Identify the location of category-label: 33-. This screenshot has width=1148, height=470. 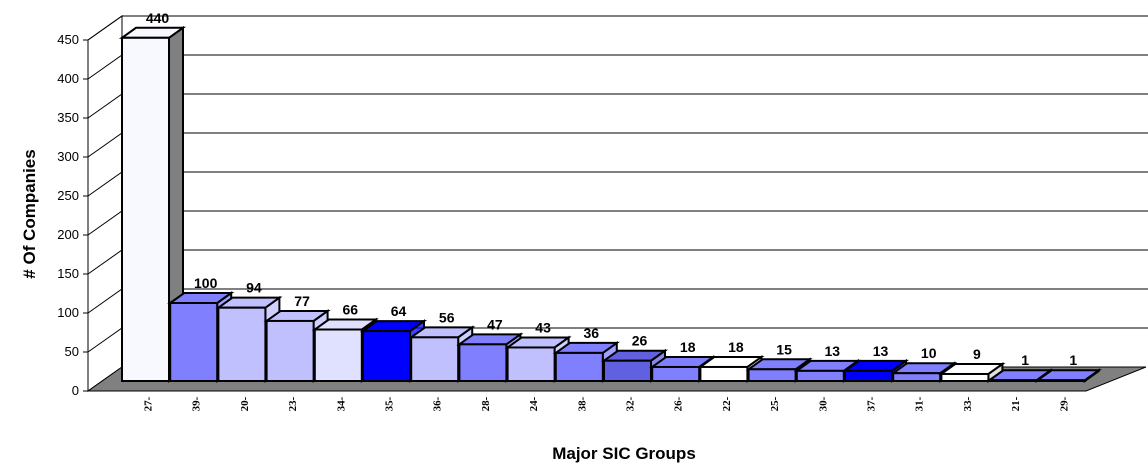
(968, 403).